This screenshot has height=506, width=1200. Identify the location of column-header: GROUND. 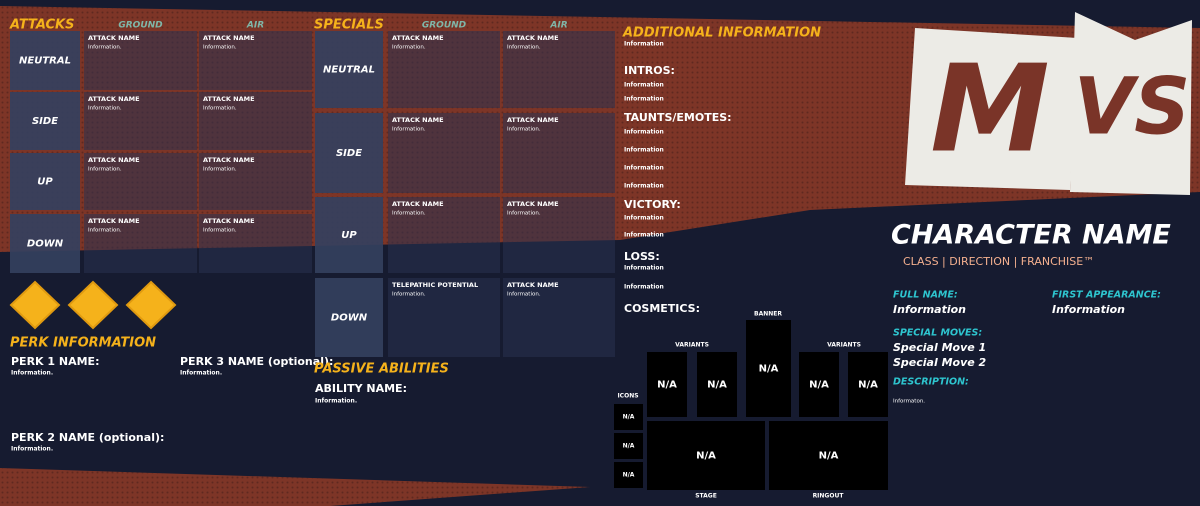
(444, 26).